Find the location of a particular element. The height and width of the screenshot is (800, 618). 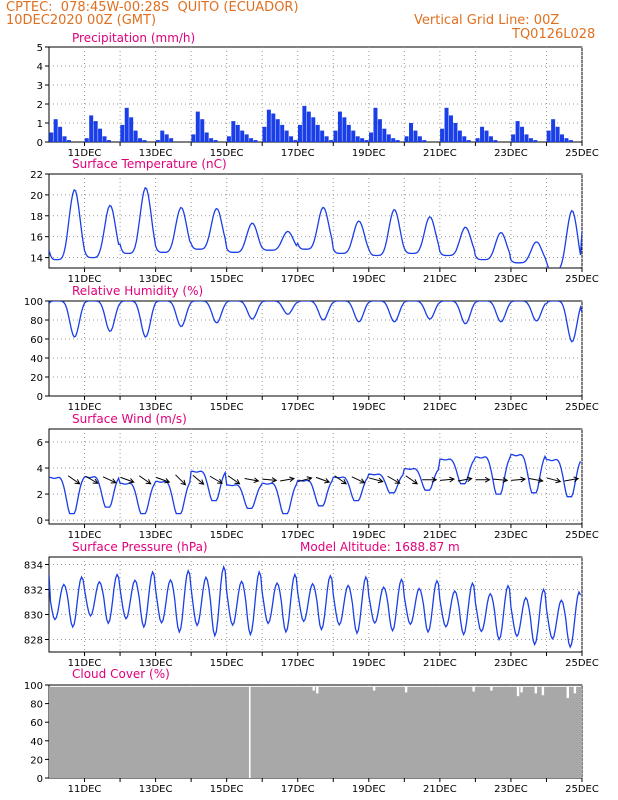

rh-ytick-label: 0 is located at coordinates (40, 397).